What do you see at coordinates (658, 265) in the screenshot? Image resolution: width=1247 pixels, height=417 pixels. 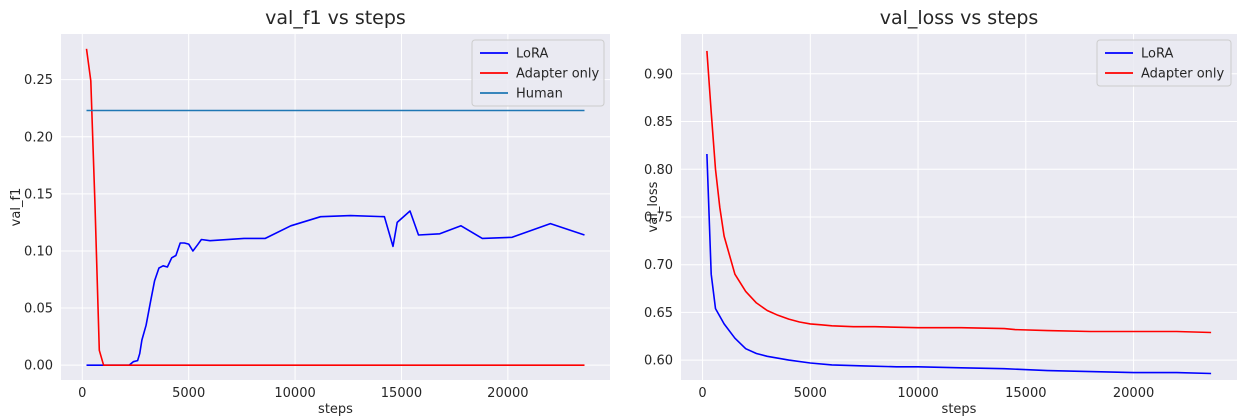 I see `y-tick-label: 0.70` at bounding box center [658, 265].